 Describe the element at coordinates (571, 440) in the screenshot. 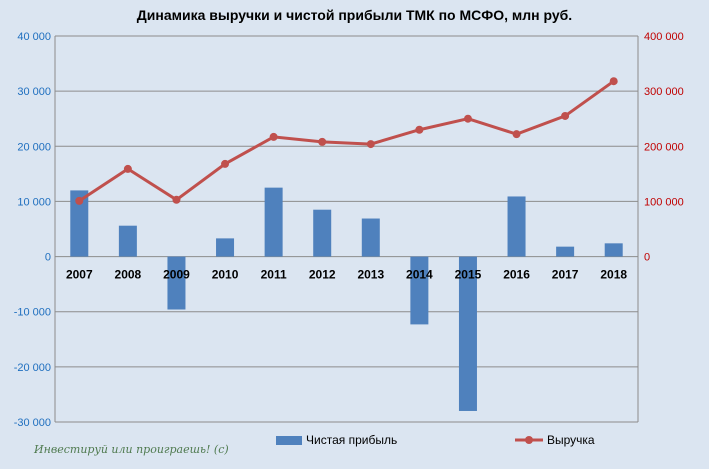

I see `legend-label: Выручка` at that location.